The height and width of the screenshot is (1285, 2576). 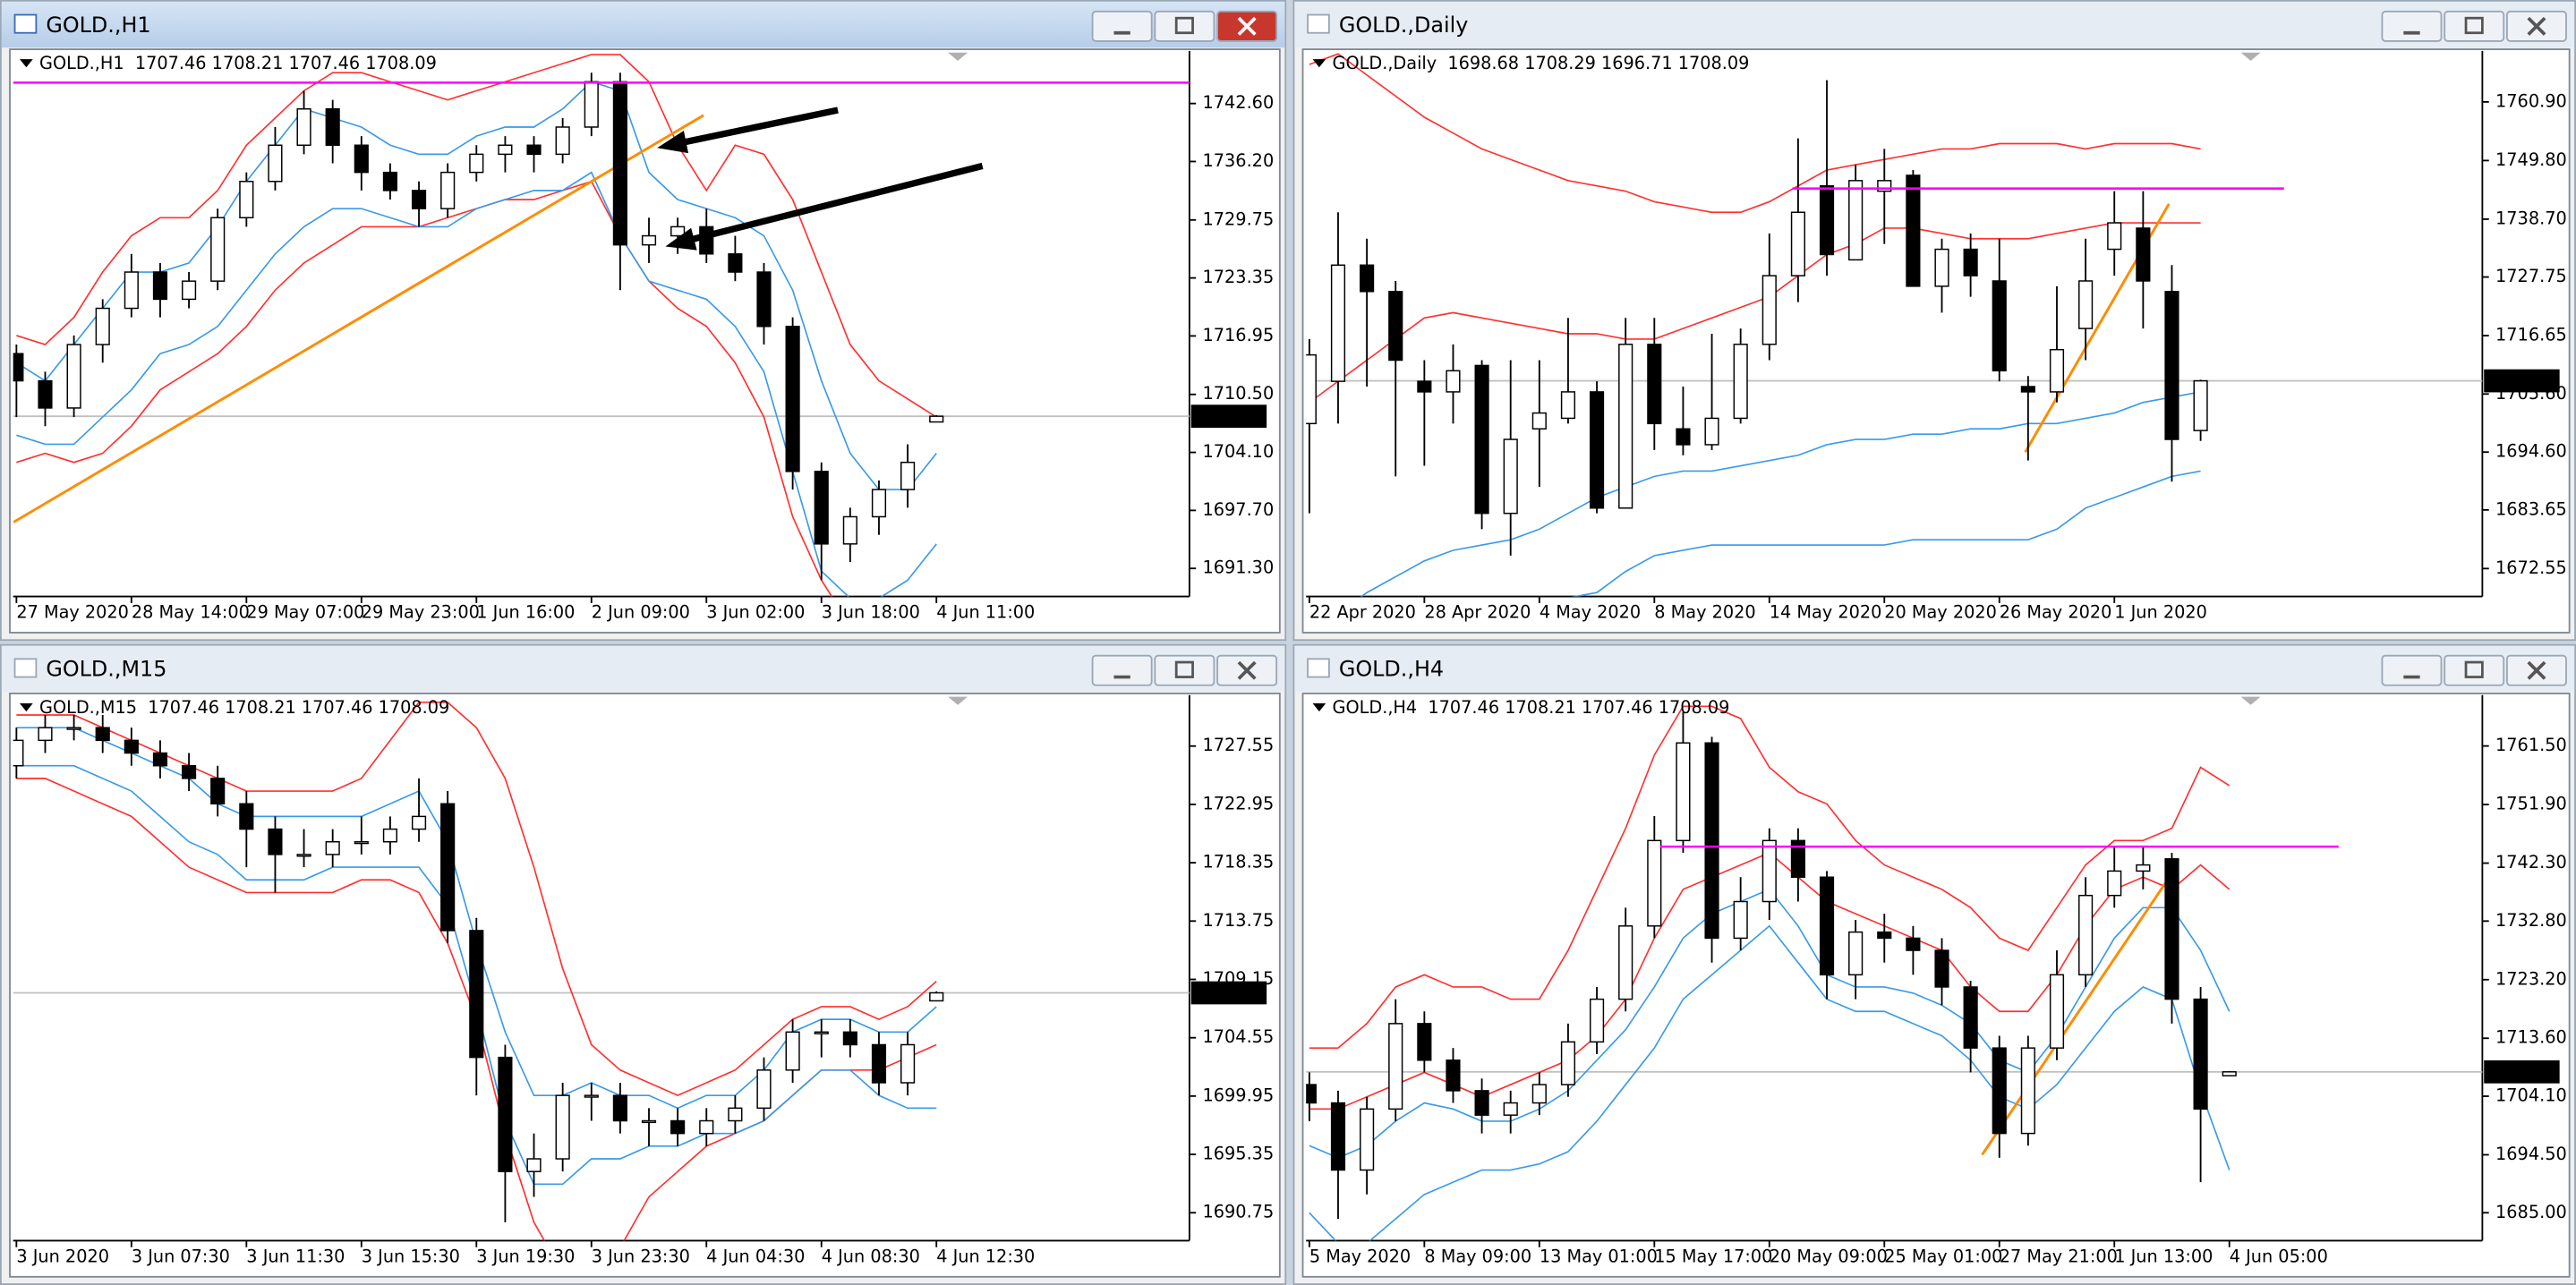 I want to click on y-tick-label: 1694.50, so click(x=2531, y=1154).